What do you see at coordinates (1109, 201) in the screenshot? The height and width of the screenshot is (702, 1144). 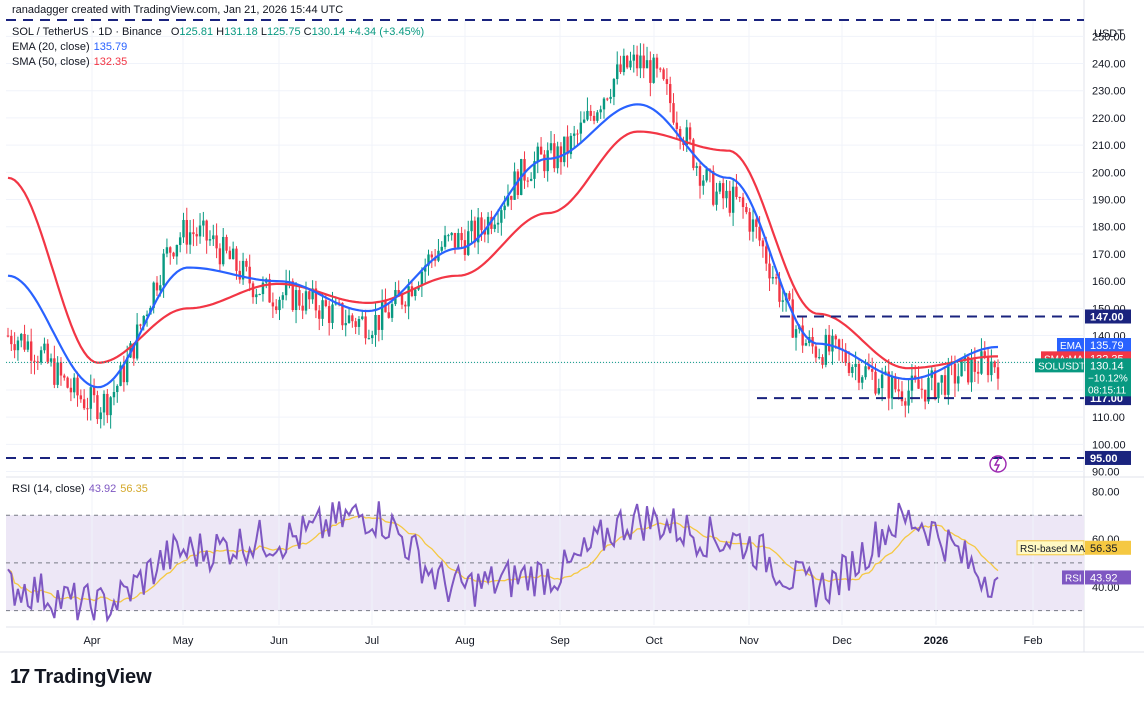 I see `price-tick-label: 190.00` at bounding box center [1109, 201].